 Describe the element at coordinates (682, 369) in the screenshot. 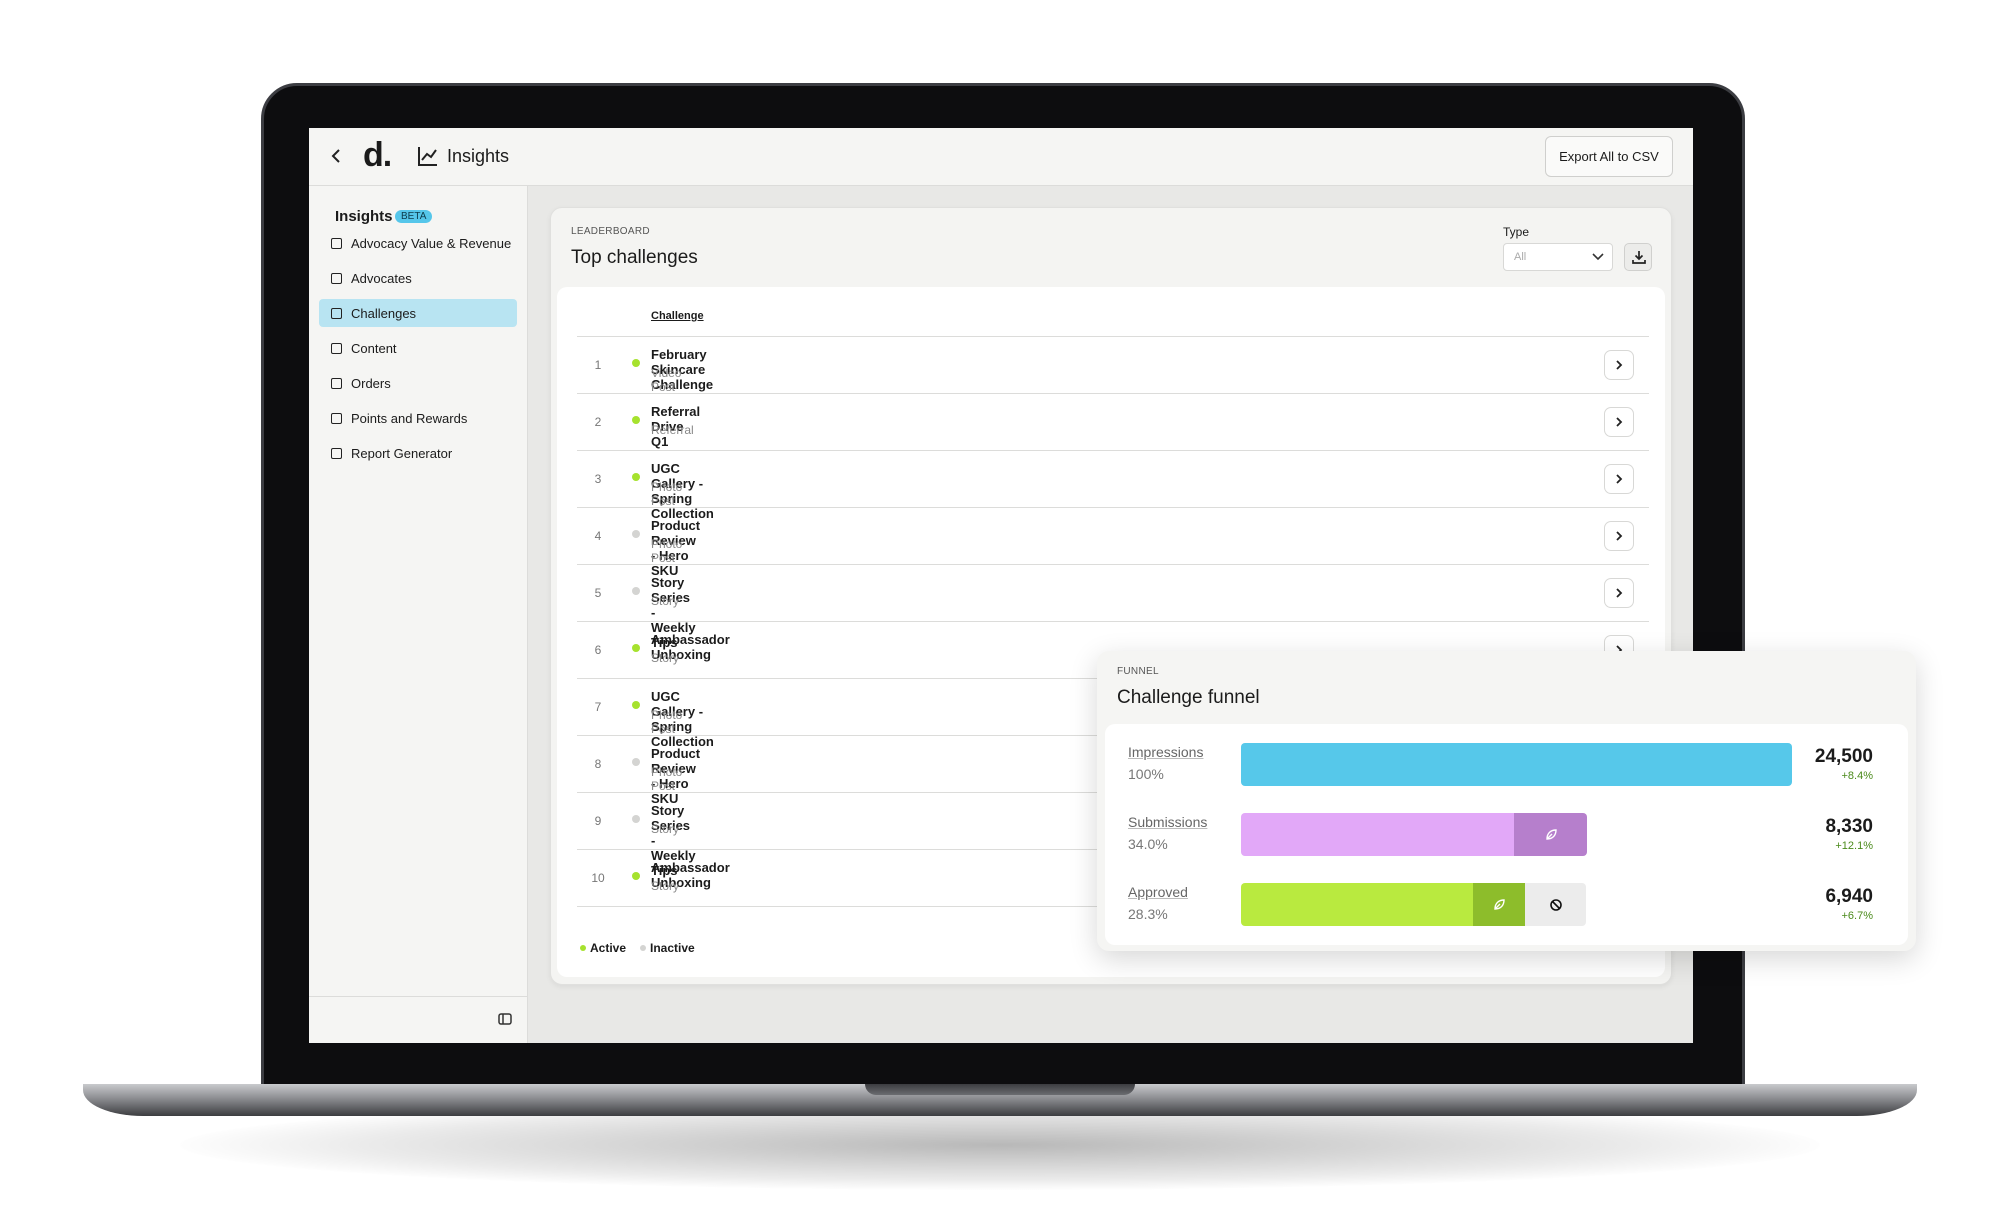

I see `challenge-name: February Skincare Challenge` at that location.